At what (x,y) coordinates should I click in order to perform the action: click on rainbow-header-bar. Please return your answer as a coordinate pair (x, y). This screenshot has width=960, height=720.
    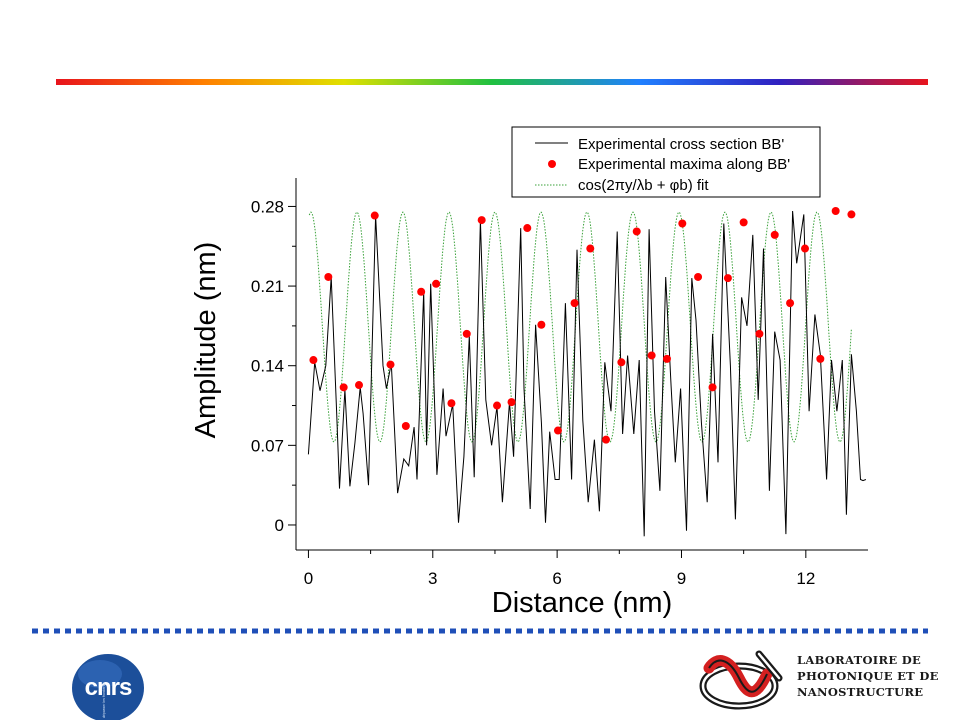
    Looking at the image, I should click on (492, 82).